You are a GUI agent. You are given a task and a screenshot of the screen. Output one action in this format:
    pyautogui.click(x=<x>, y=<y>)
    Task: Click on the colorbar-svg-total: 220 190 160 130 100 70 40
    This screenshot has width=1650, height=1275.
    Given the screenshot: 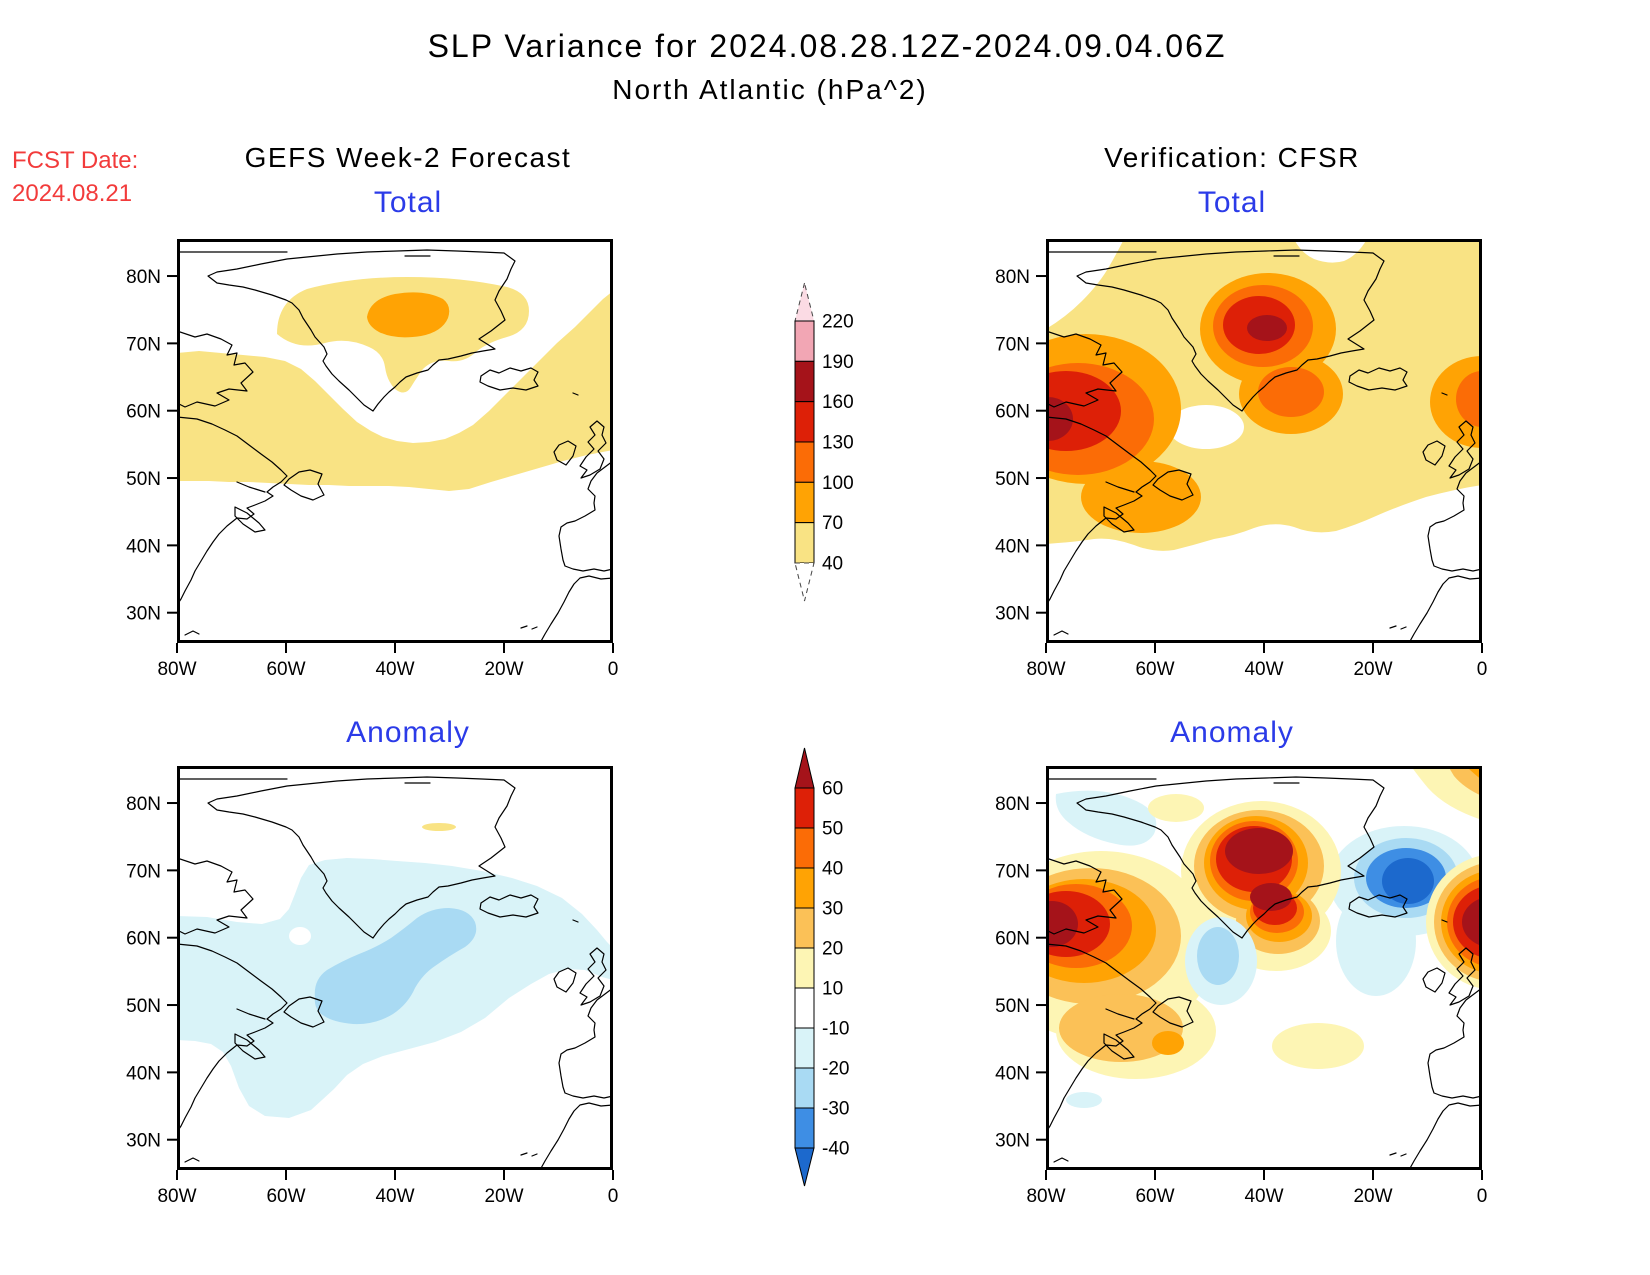 What is the action you would take?
    pyautogui.click(x=824, y=442)
    